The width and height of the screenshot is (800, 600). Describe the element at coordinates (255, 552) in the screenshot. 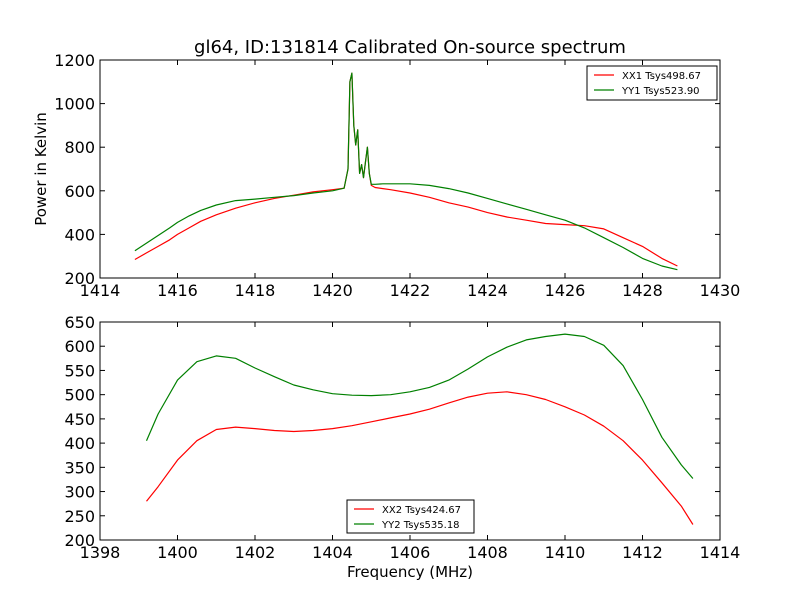

I see `bottom-x-tick-label: 1402` at that location.